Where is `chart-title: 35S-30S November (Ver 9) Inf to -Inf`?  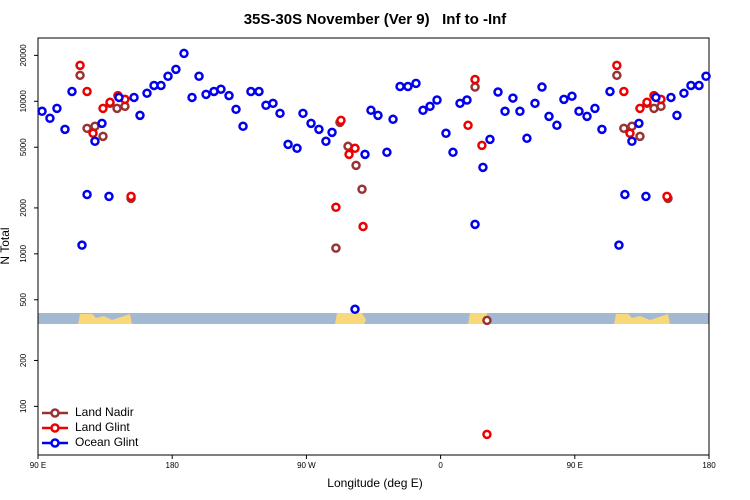
chart-title: 35S-30S November (Ver 9) Inf to -Inf is located at coordinates (376, 19).